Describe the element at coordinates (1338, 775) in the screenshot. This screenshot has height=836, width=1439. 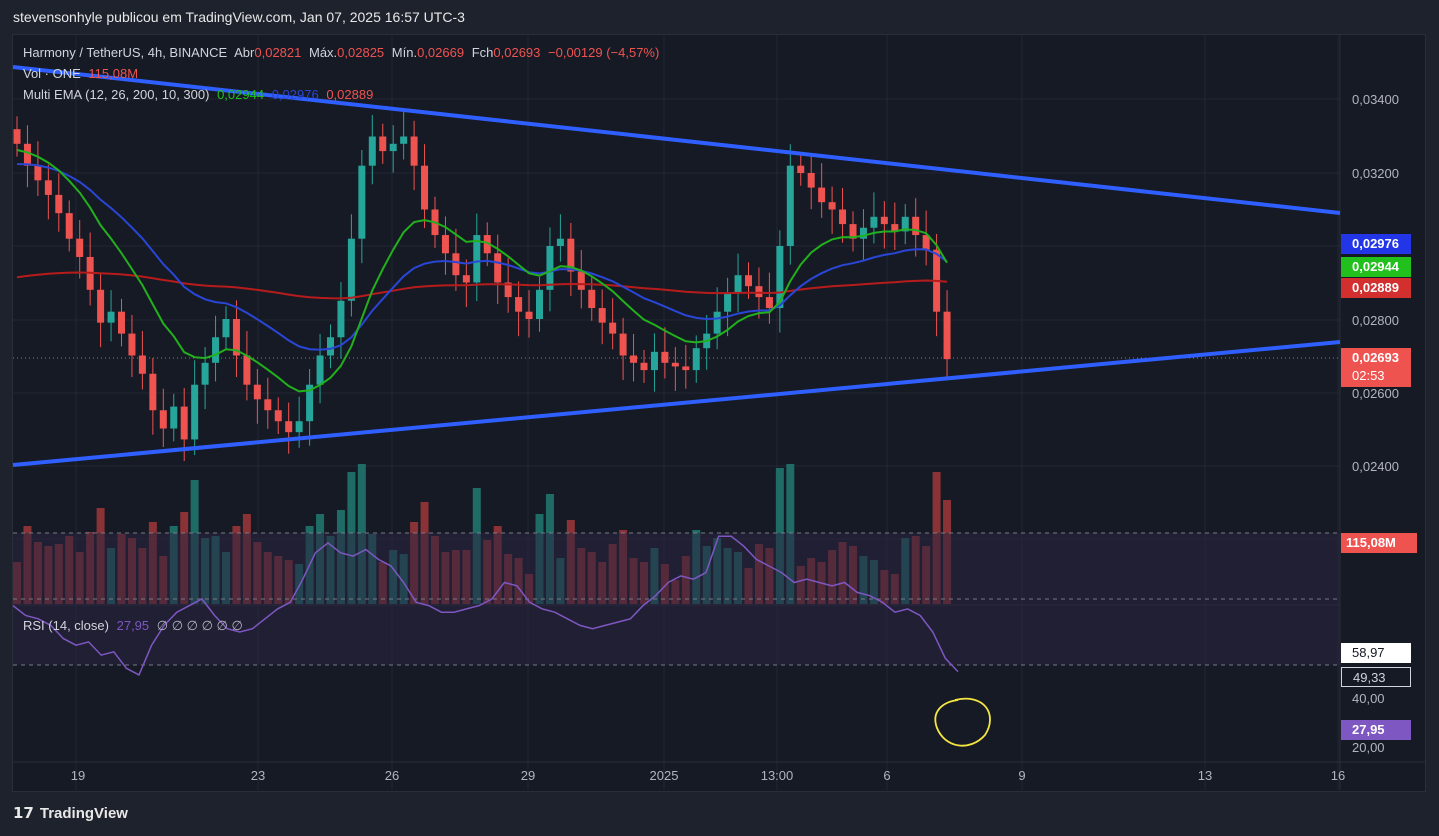
I see `time-axis-tick: 16` at that location.